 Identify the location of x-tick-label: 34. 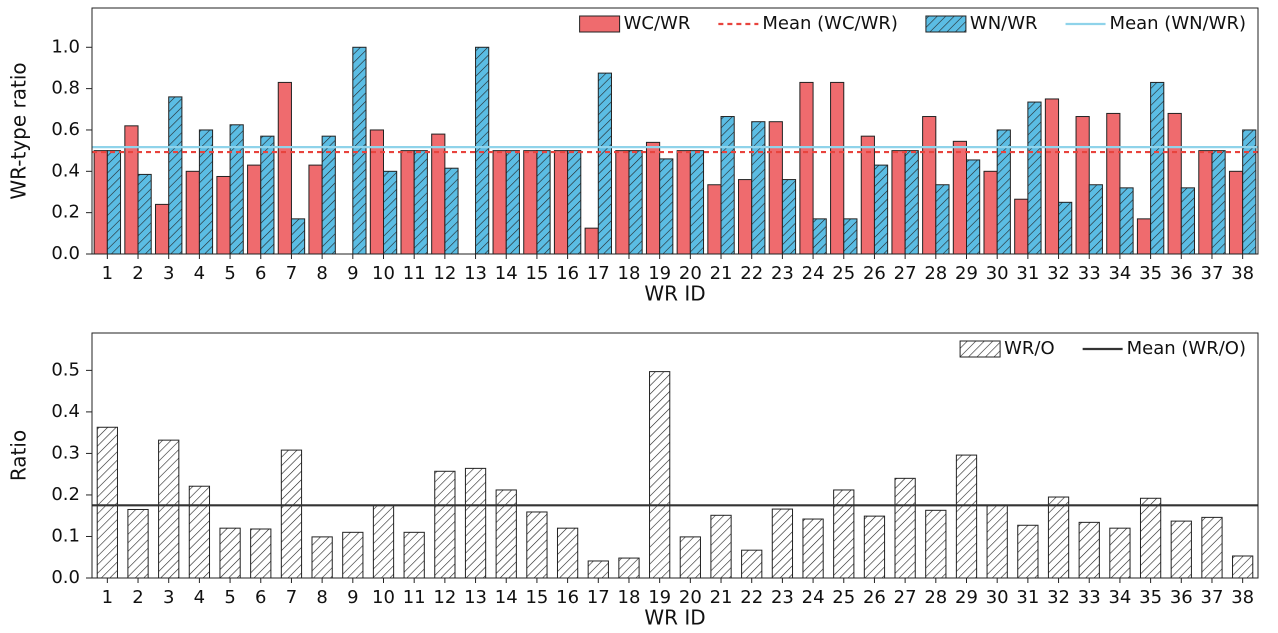
(1119, 597).